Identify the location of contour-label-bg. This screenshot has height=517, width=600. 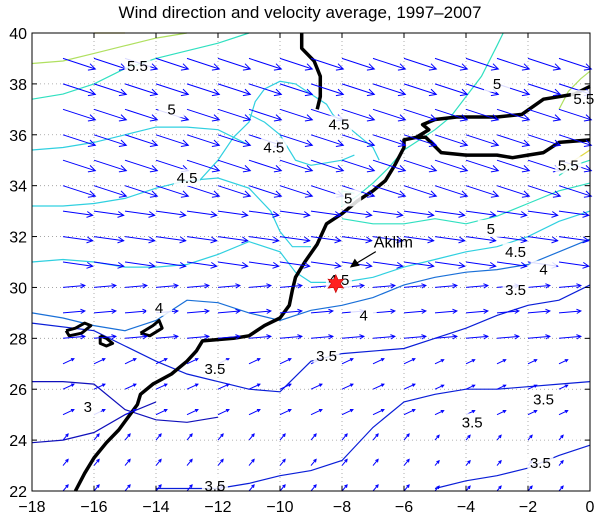
(540, 463).